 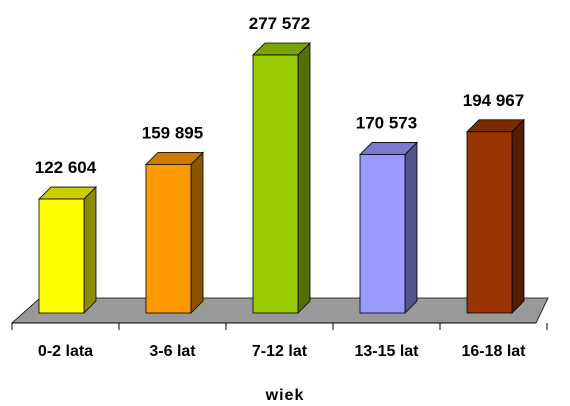 I want to click on value-label: 277 572, so click(x=279, y=23).